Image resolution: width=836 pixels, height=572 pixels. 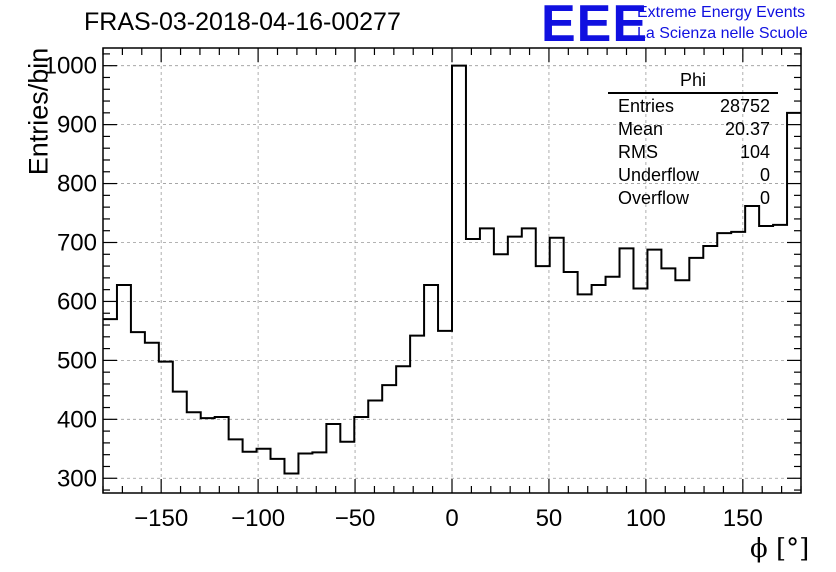 I want to click on y-tick-label: 700, so click(x=77, y=243).